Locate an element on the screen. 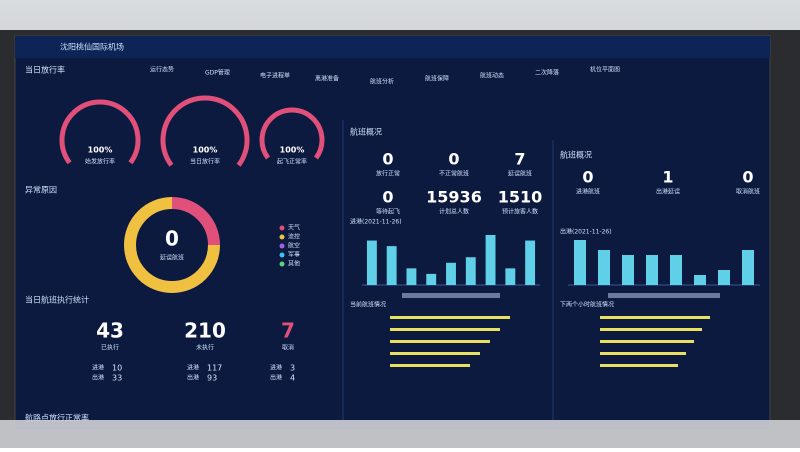  donut-value: 0 is located at coordinates (172, 239).